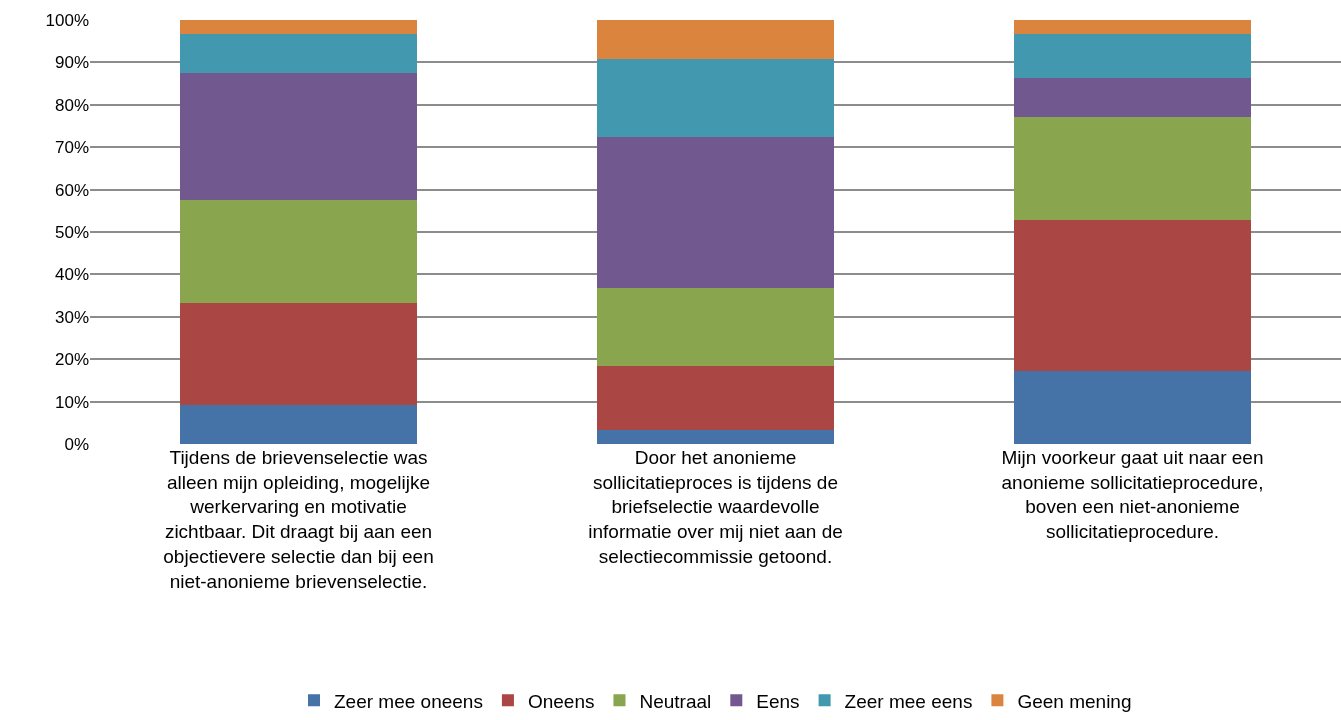 Image resolution: width=1341 pixels, height=720 pixels. Describe the element at coordinates (71, 190) in the screenshot. I see `y-tick-label: 60%` at that location.